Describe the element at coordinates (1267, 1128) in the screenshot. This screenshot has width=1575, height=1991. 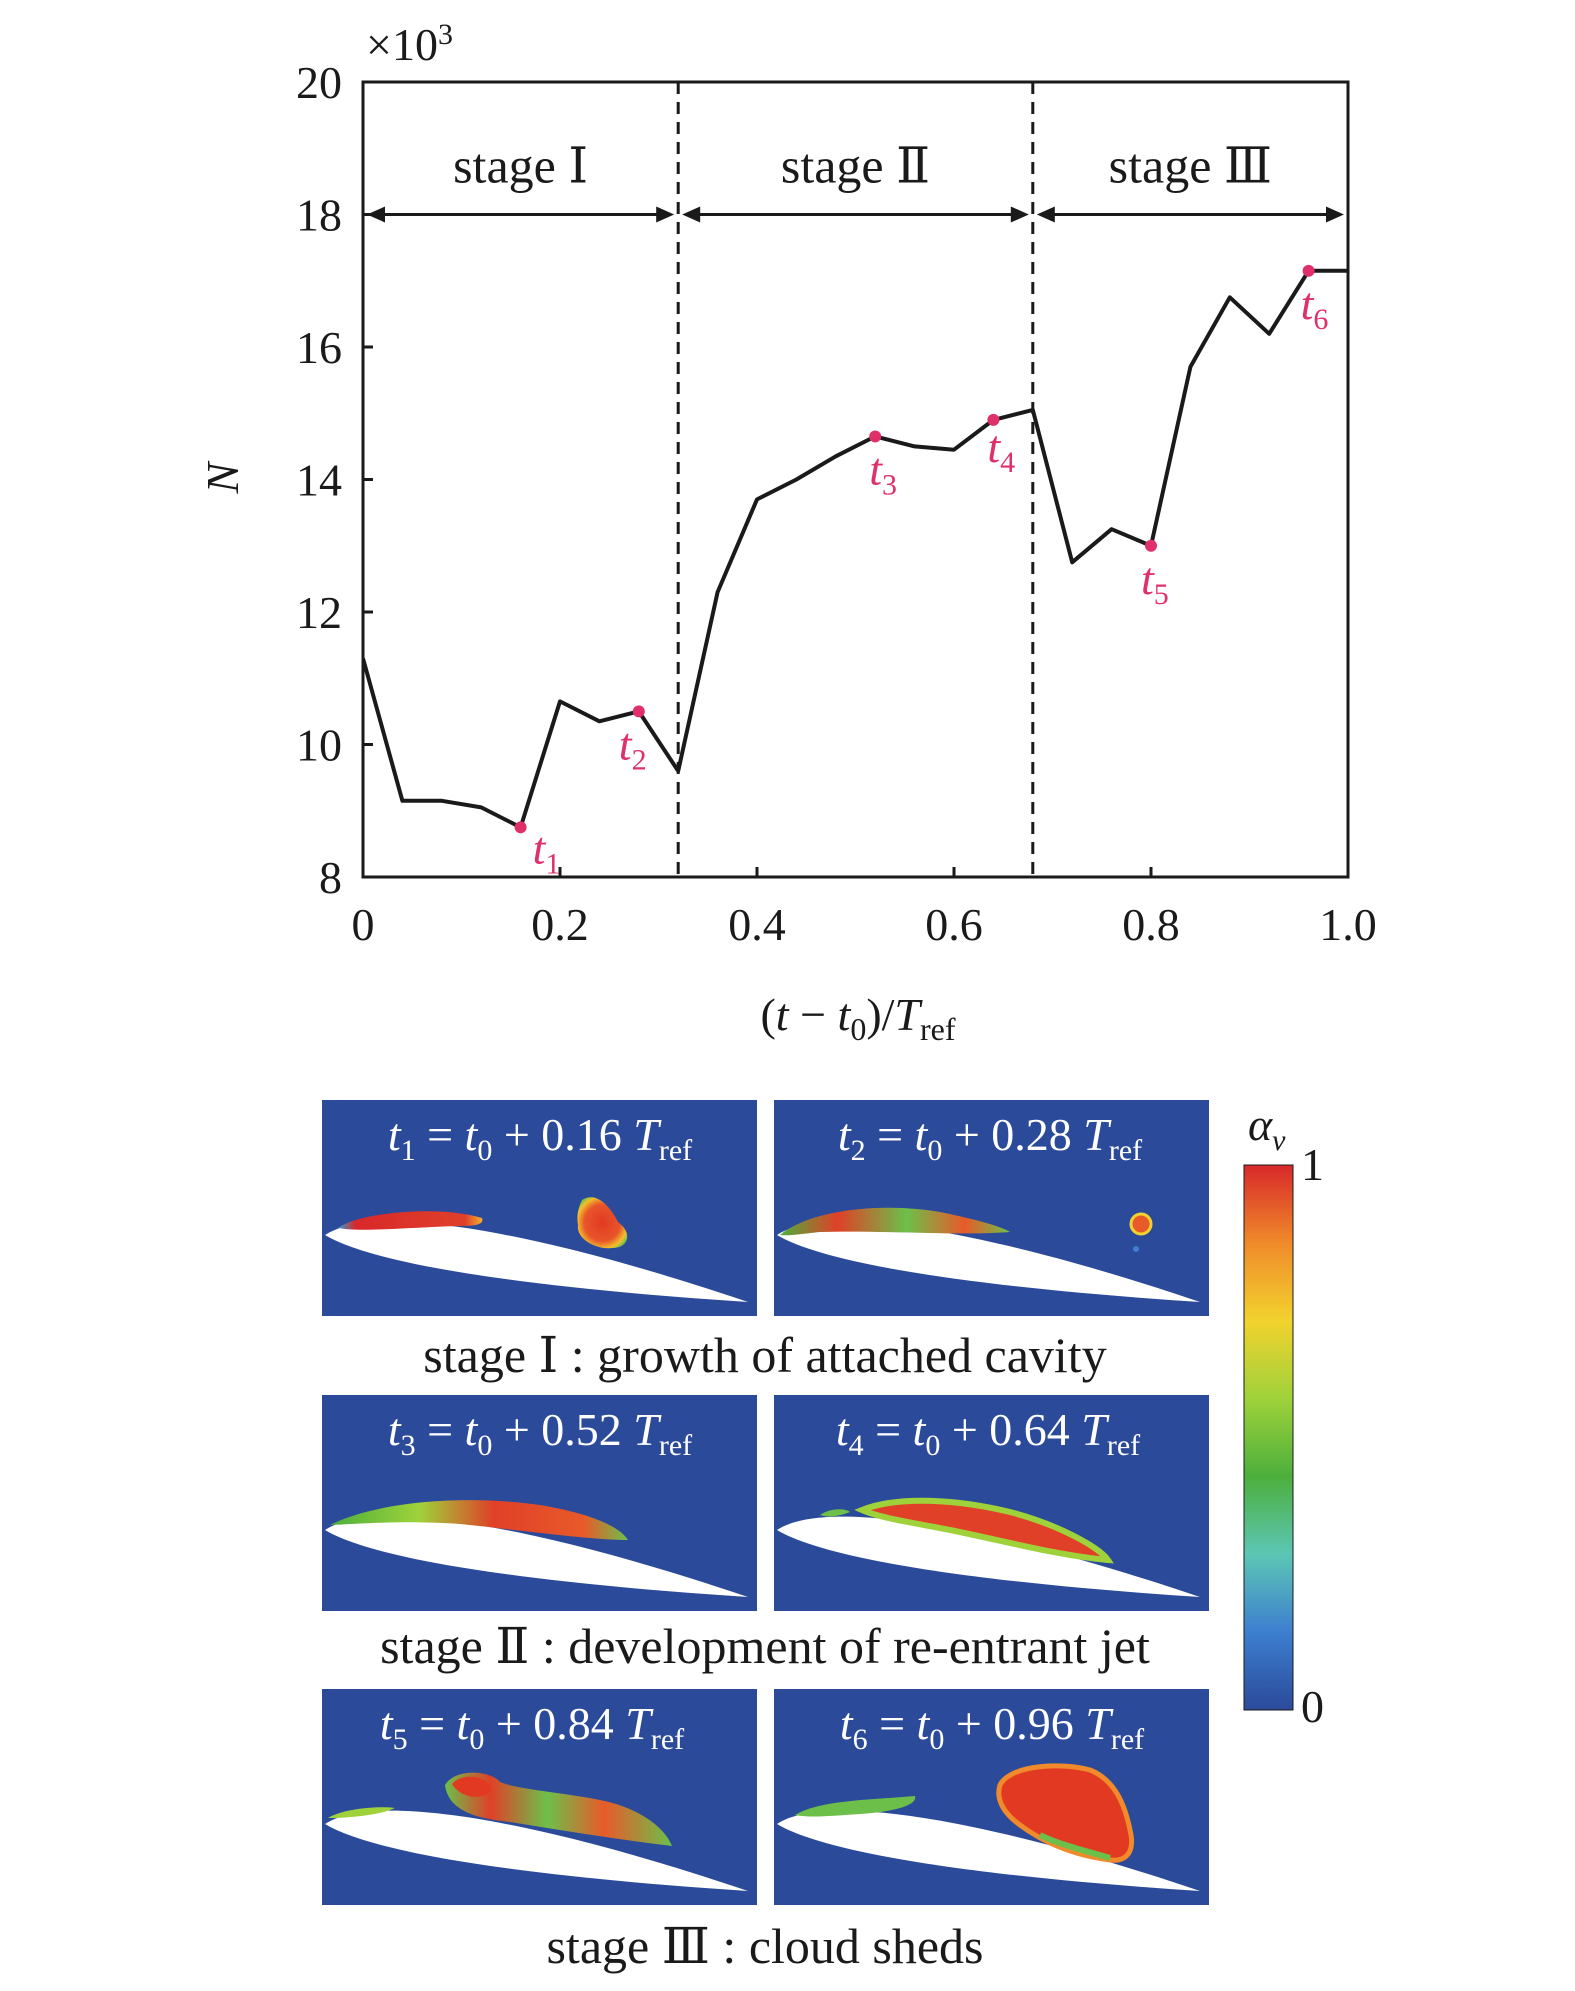
I see `colorbar-title: αv` at that location.